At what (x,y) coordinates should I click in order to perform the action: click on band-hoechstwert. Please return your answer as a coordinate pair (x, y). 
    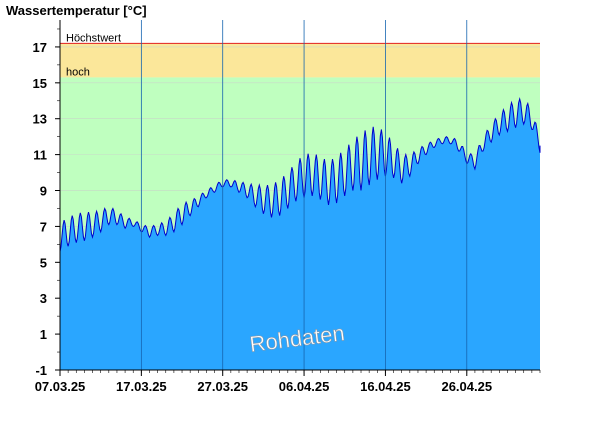
    Looking at the image, I should click on (300, 60).